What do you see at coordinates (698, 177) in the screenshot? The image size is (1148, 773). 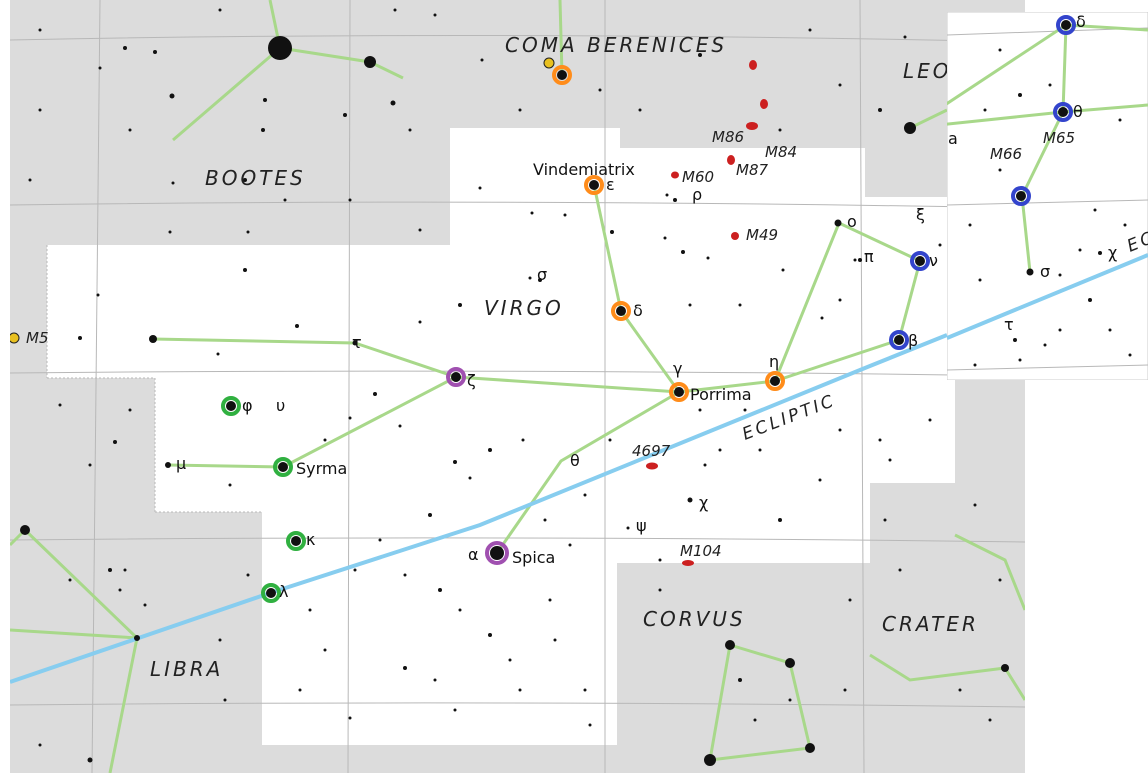 I see `deep-sky-label: M60` at bounding box center [698, 177].